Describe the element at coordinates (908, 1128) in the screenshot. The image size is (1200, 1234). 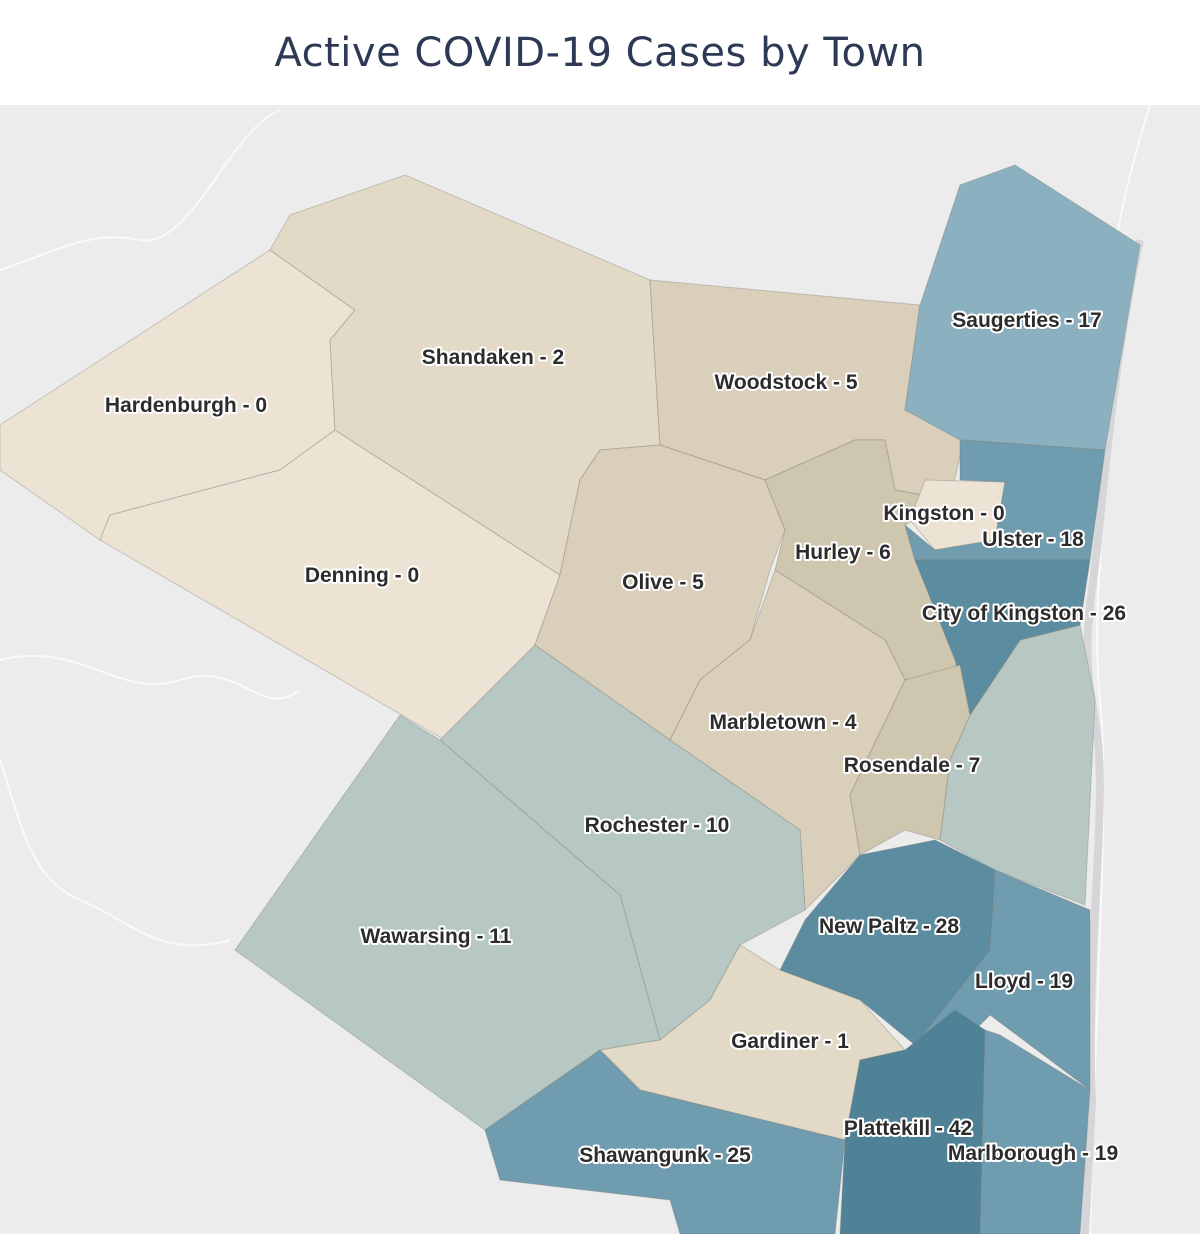
I see `town-label-plattekill: Plattekill - 42` at that location.